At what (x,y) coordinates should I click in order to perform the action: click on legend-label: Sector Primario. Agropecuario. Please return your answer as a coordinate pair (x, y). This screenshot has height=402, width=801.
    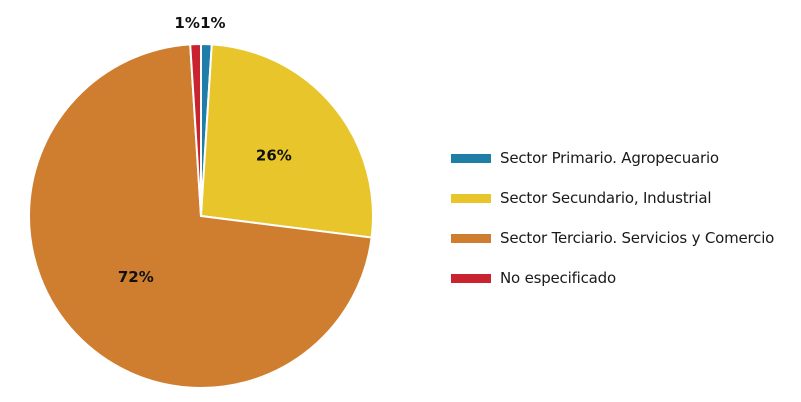
    Looking at the image, I should click on (609, 158).